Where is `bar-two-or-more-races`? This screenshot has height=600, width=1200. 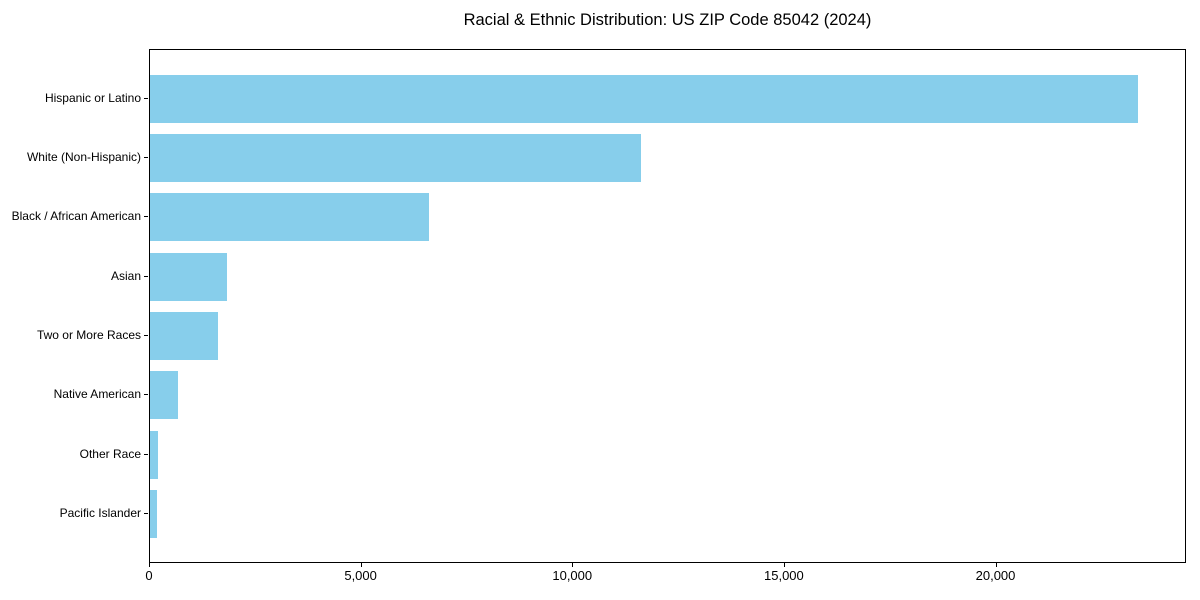
bar-two-or-more-races is located at coordinates (184, 335).